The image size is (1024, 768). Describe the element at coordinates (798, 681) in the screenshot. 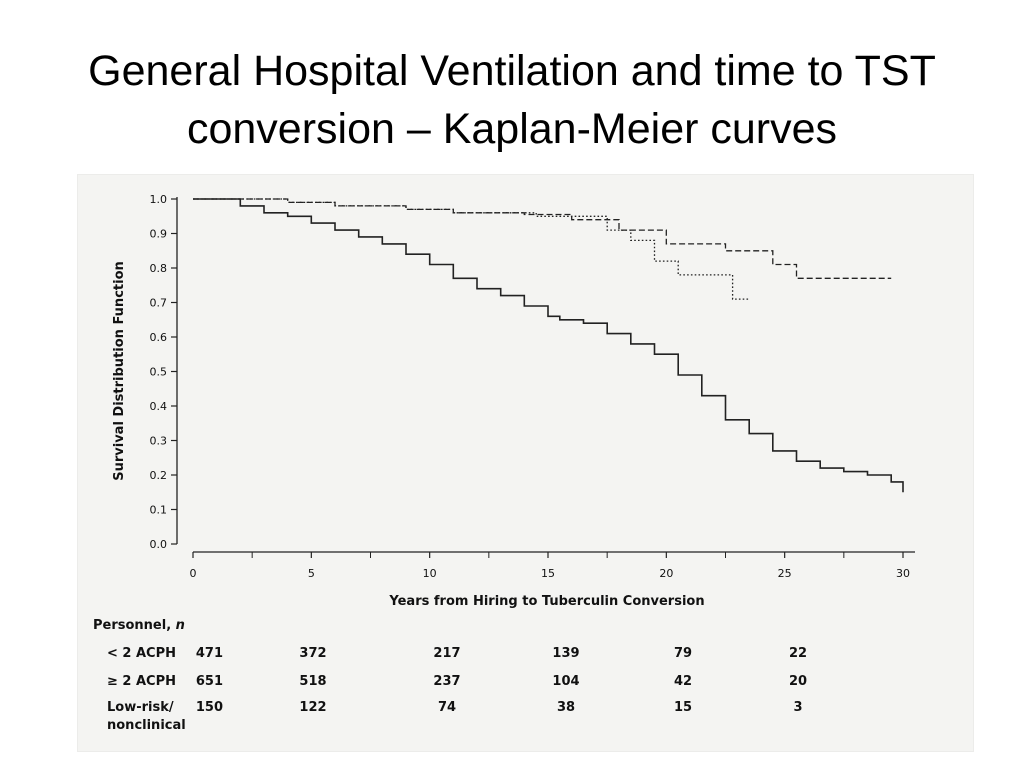

I see `risk-count: 20` at that location.